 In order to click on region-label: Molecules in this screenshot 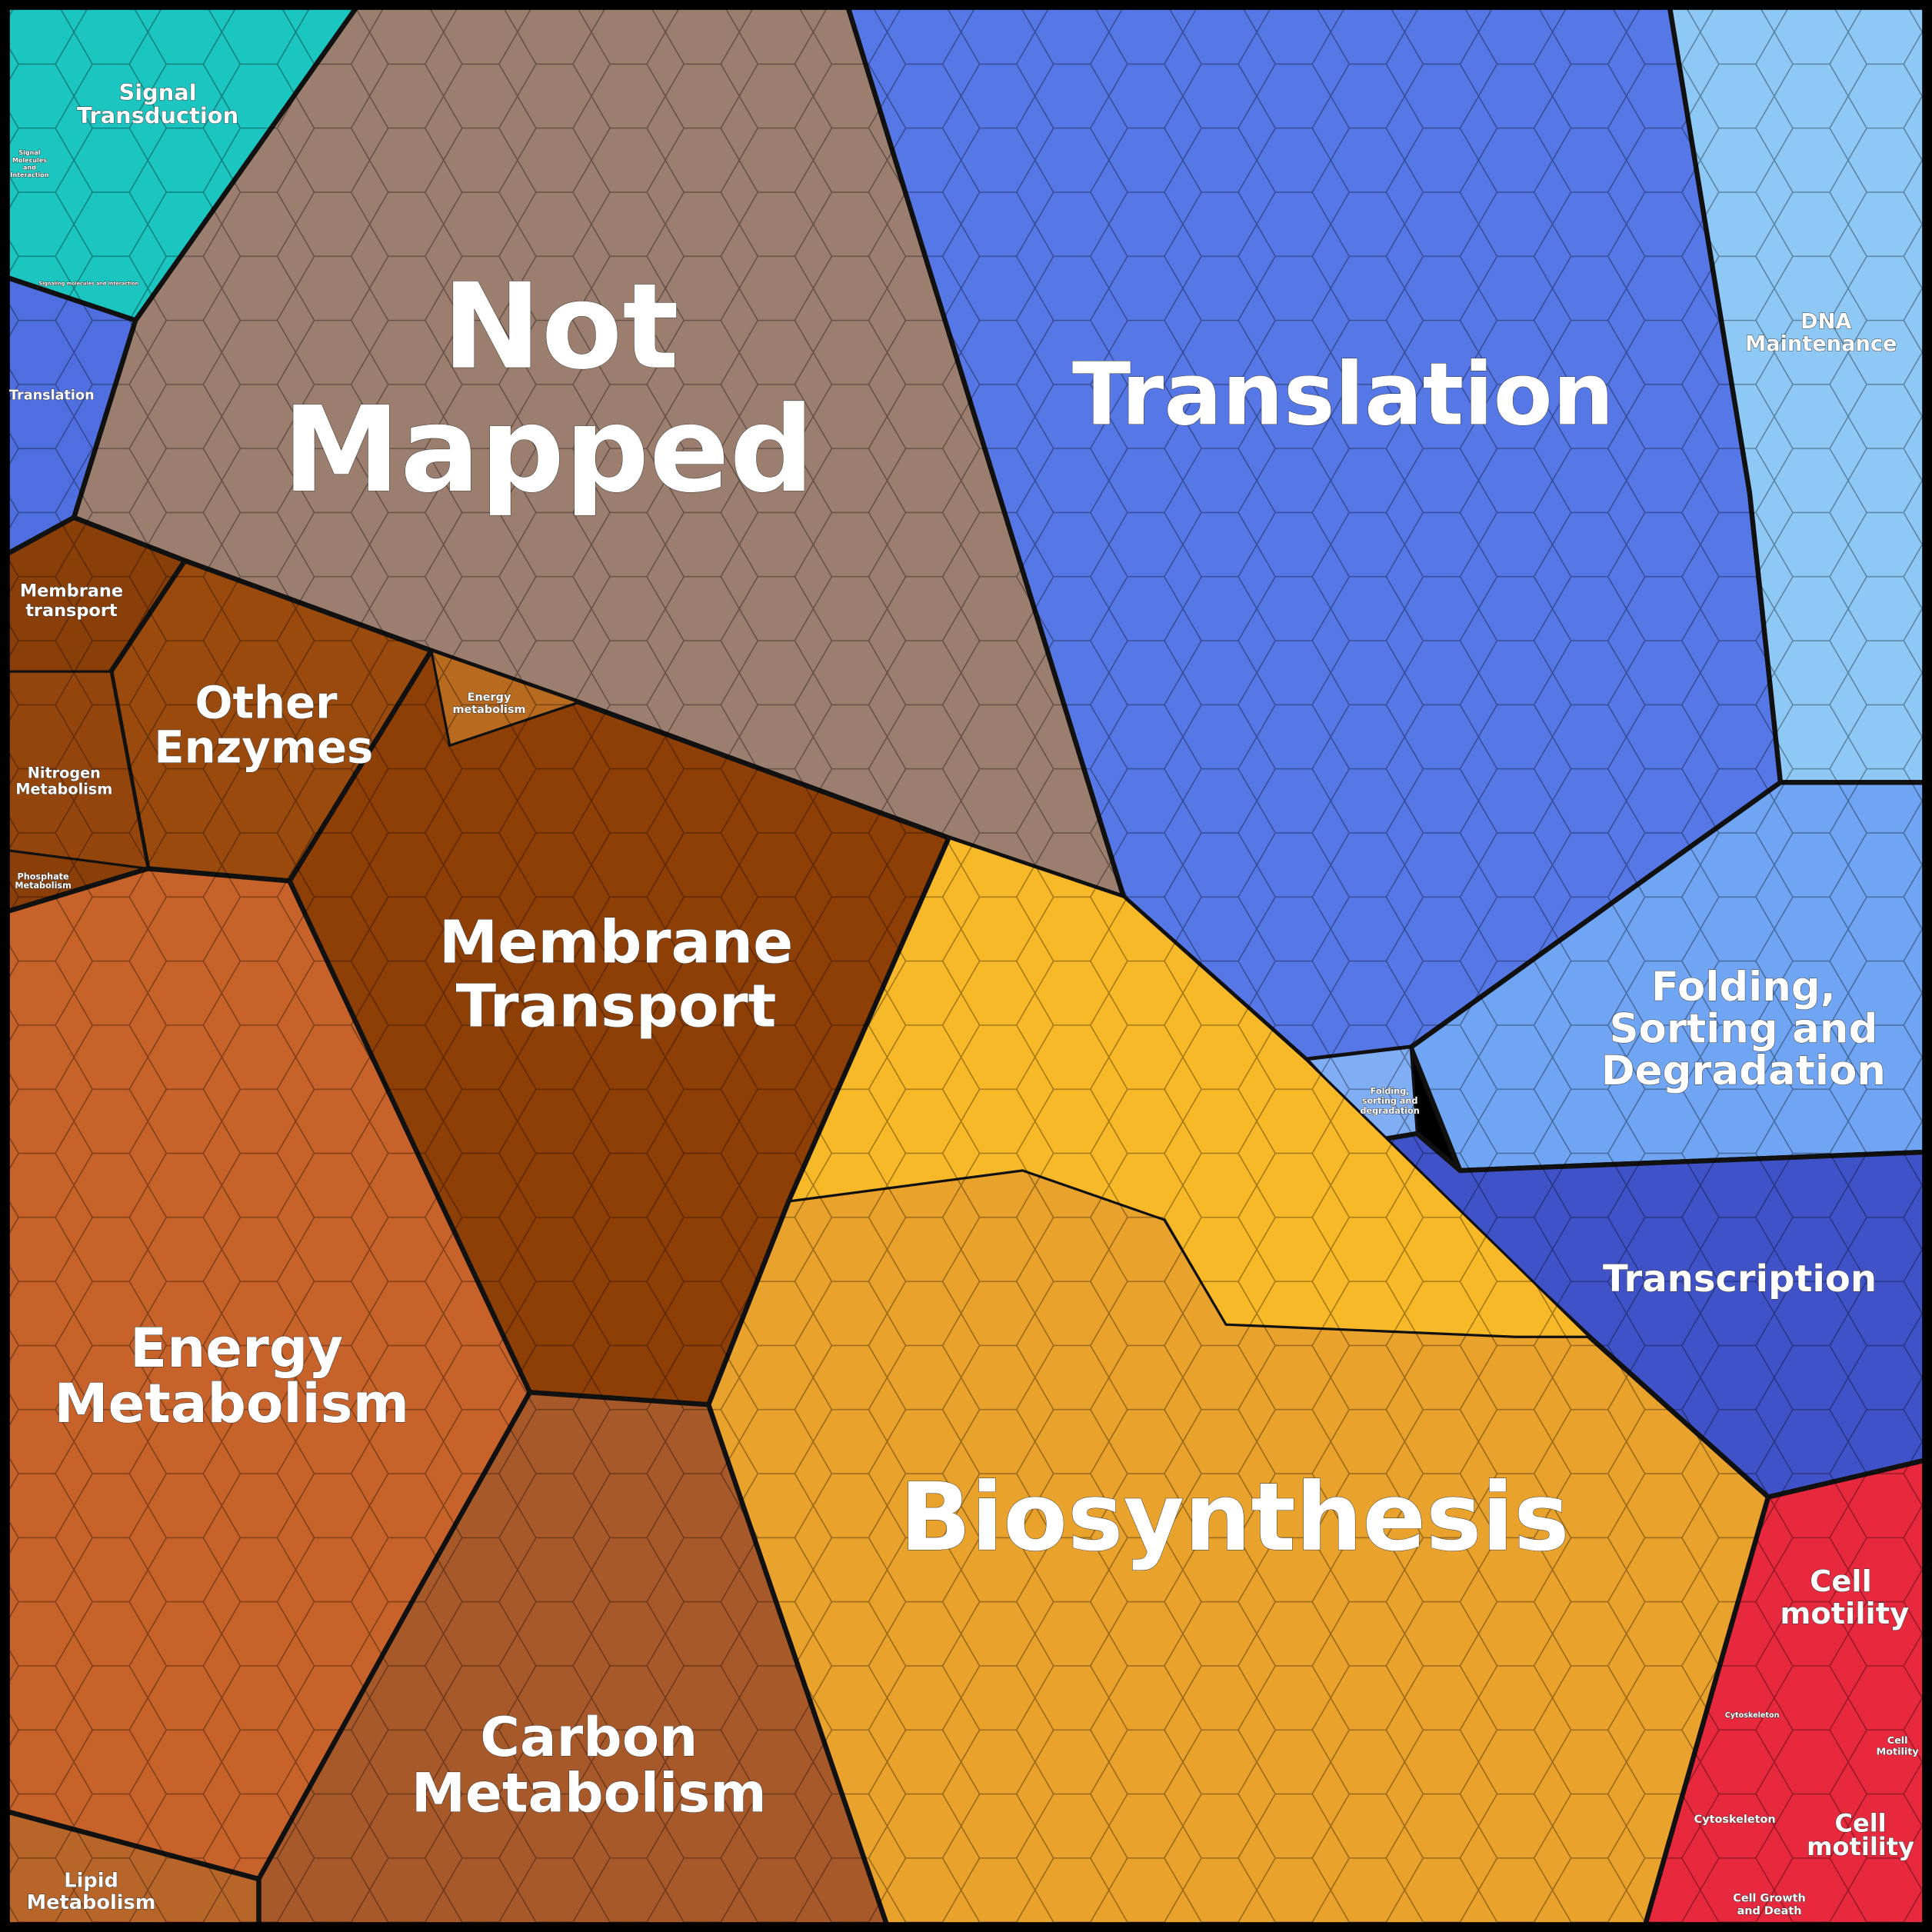, I will do `click(29, 160)`.